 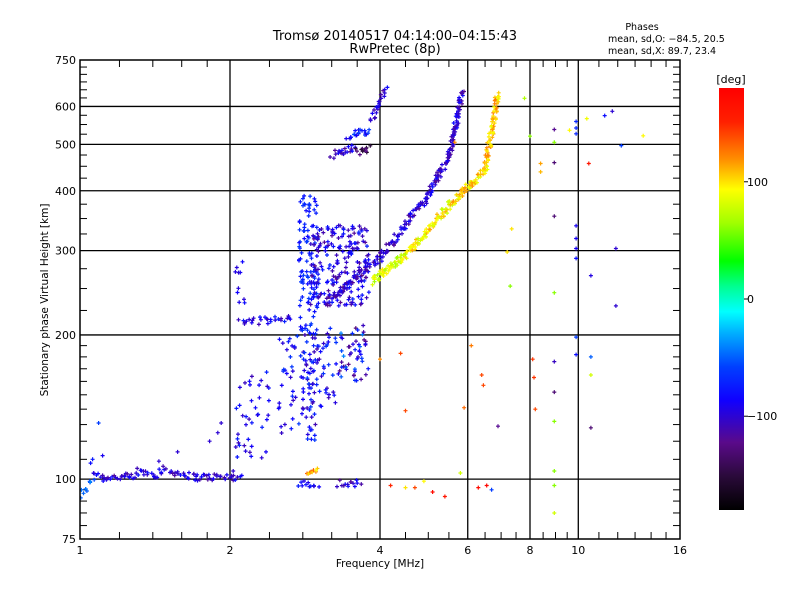 I want to click on x-tick-label: 1, so click(x=80, y=550).